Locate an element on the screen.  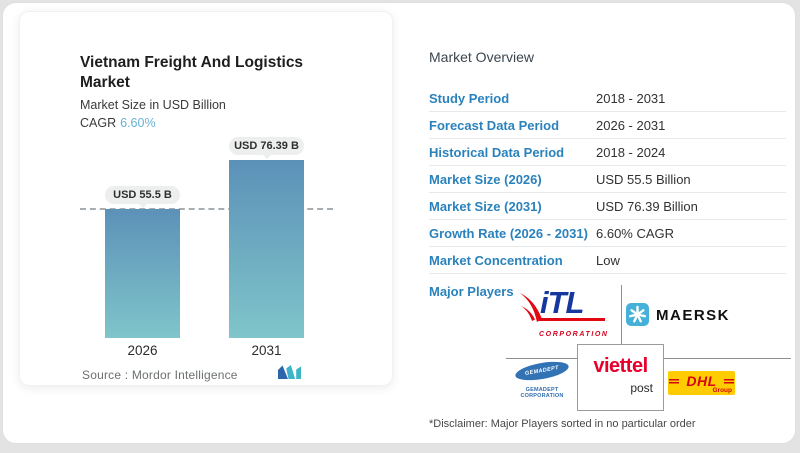
x-axis-label-2026: 2026 is located at coordinates (142, 350).